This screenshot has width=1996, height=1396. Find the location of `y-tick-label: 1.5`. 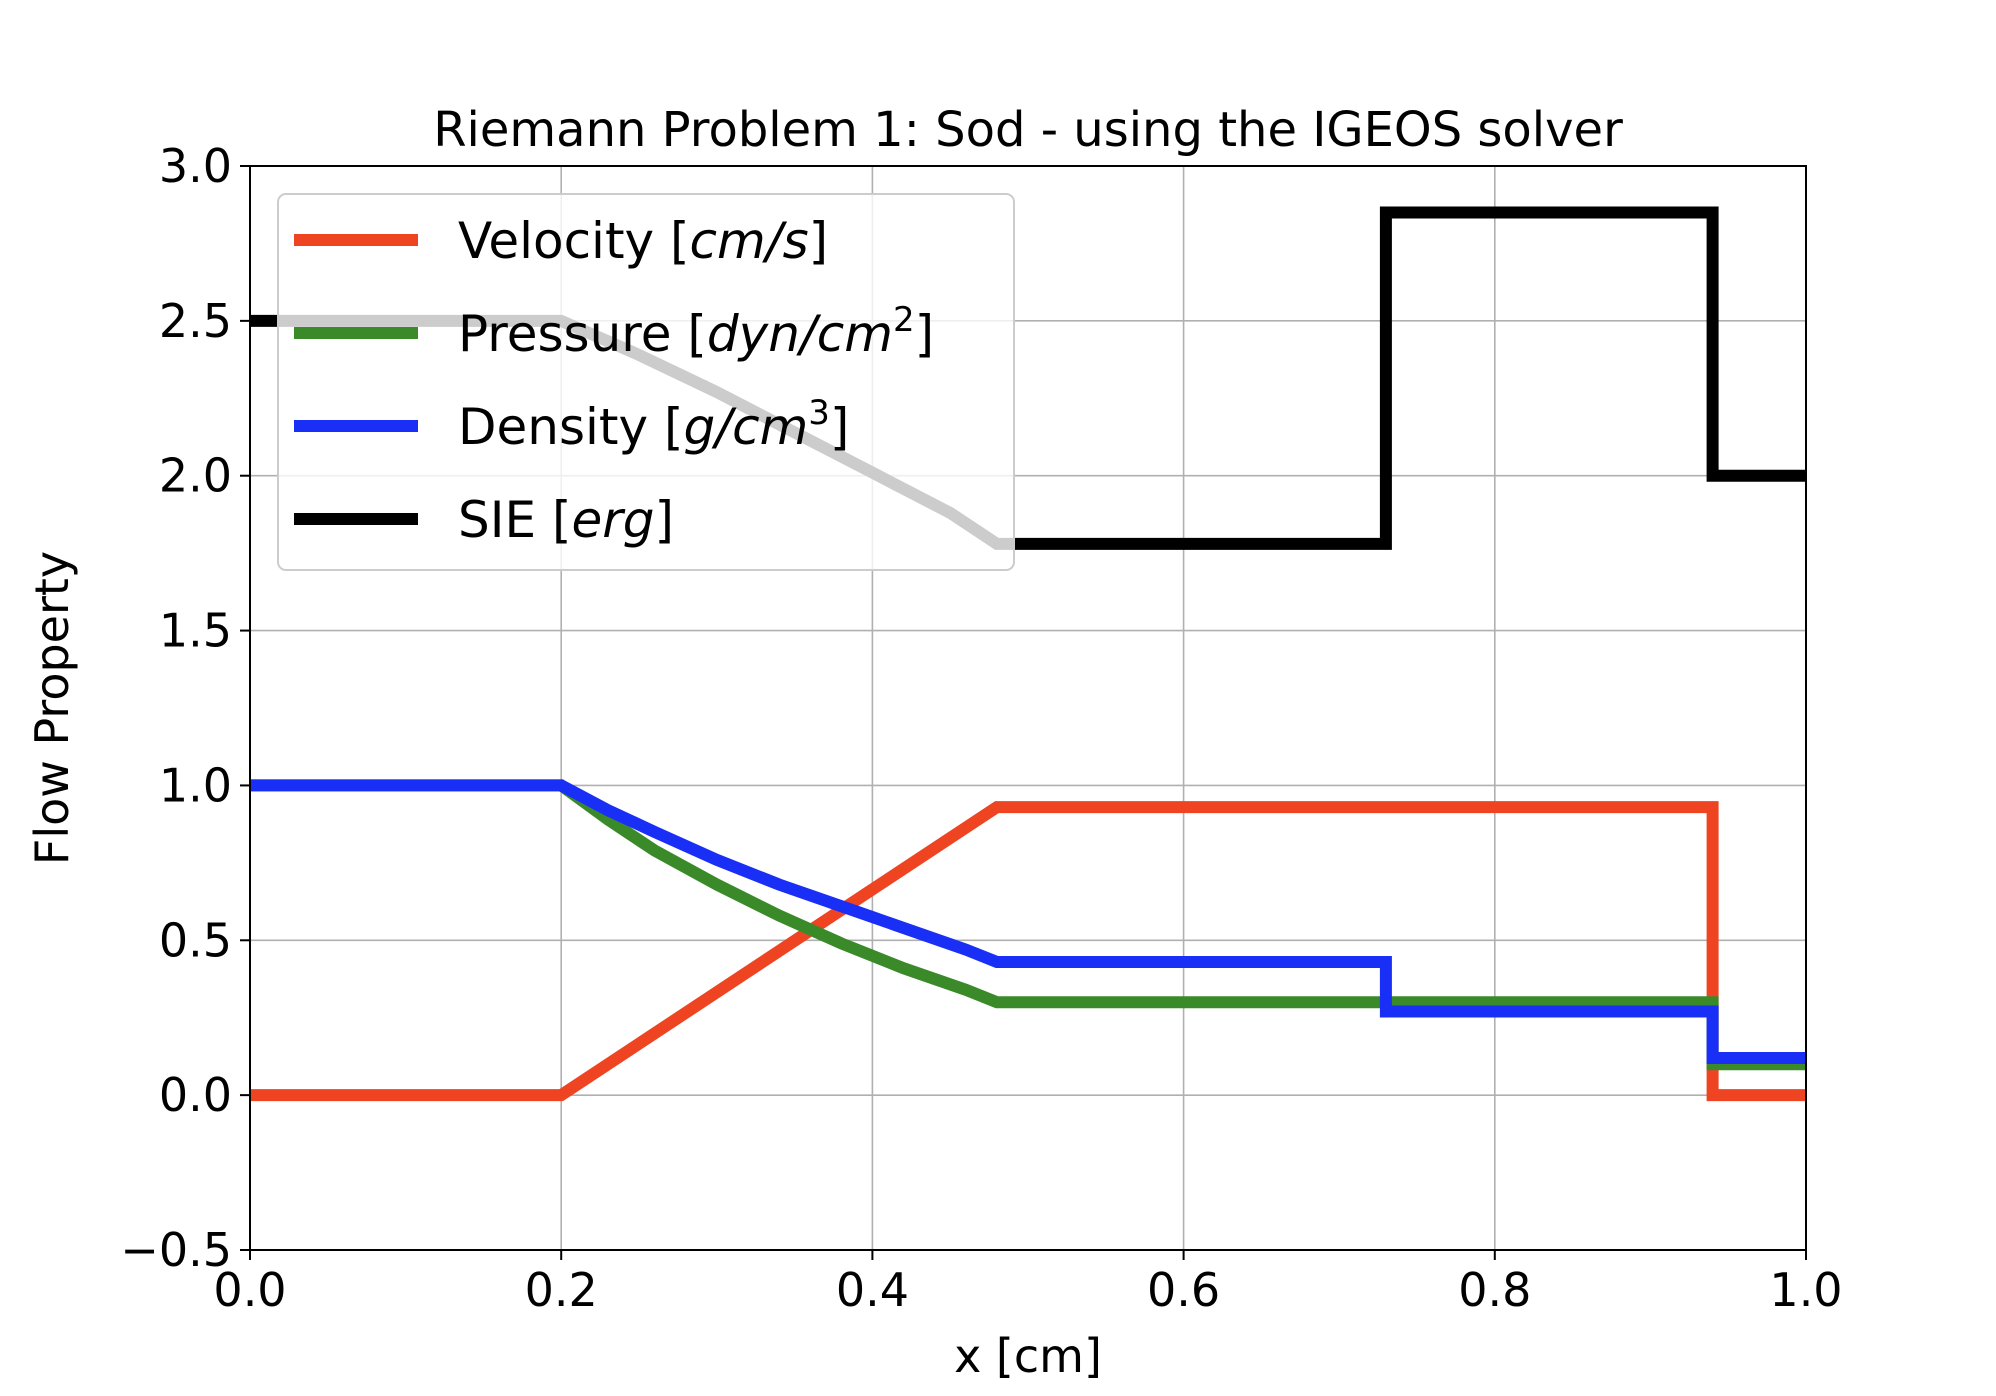

y-tick-label: 1.5 is located at coordinates (195, 631).